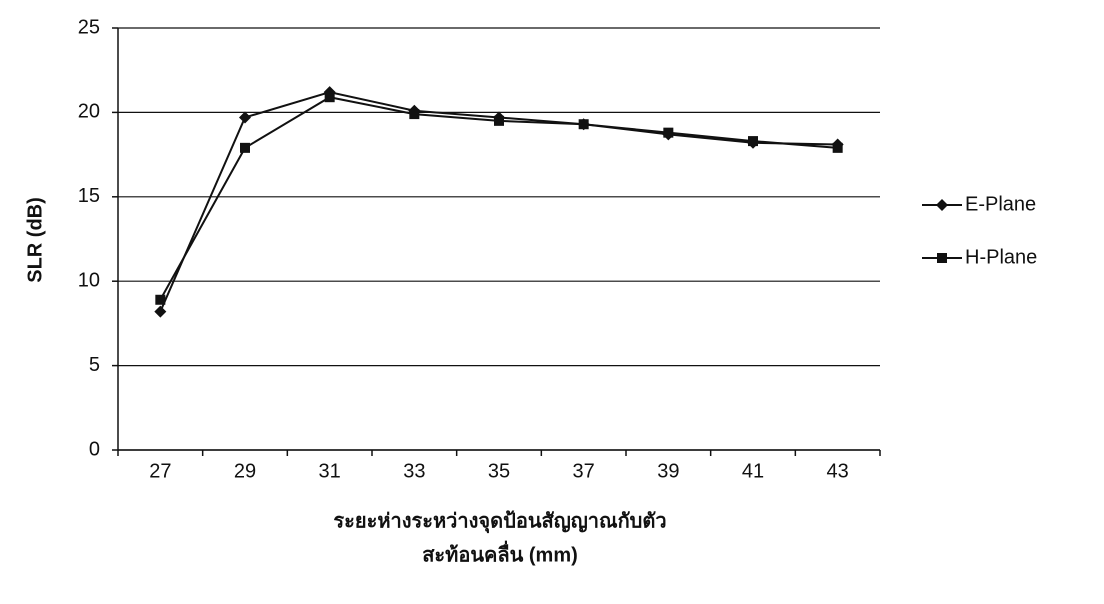 This screenshot has height=604, width=1104. What do you see at coordinates (89, 27) in the screenshot?
I see `y-tick-label: 25` at bounding box center [89, 27].